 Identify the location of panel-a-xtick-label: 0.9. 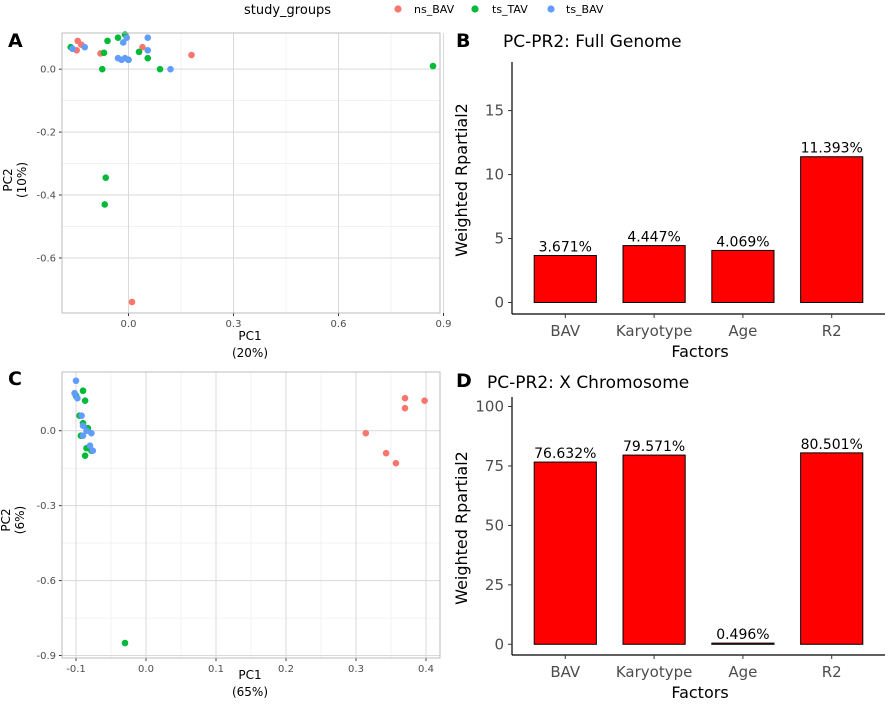
(444, 324).